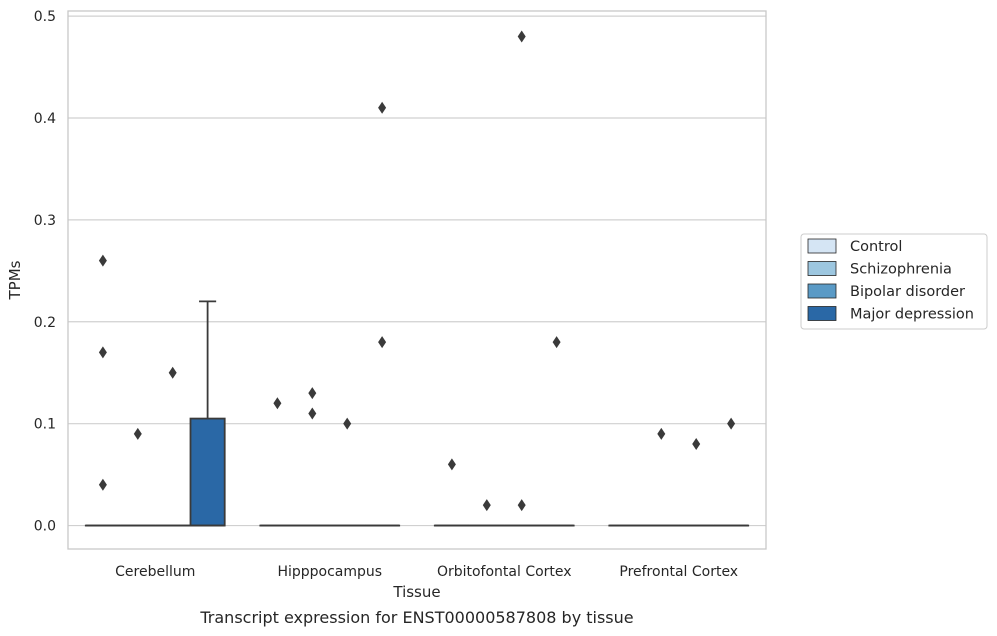 The image size is (997, 636). I want to click on box, so click(207, 472).